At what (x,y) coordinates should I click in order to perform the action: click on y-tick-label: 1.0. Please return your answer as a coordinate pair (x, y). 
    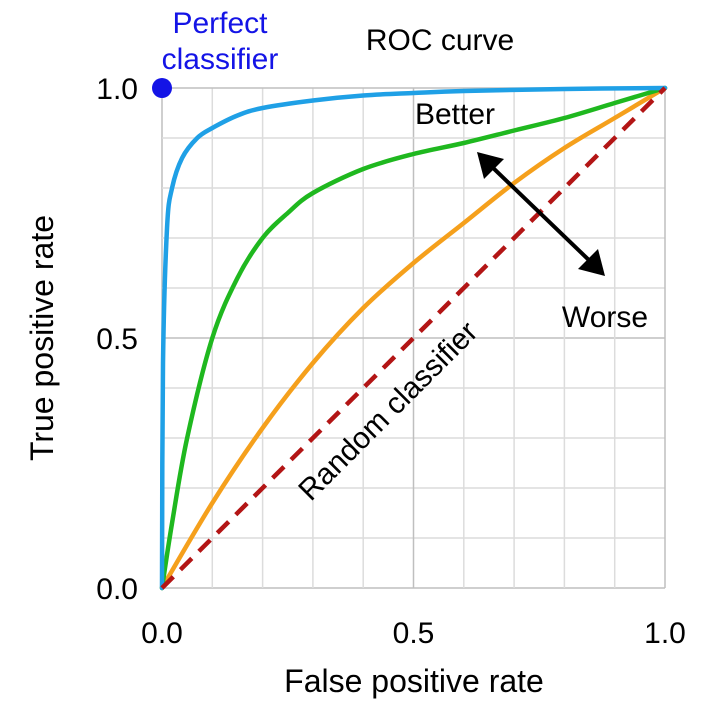
    Looking at the image, I should click on (117, 89).